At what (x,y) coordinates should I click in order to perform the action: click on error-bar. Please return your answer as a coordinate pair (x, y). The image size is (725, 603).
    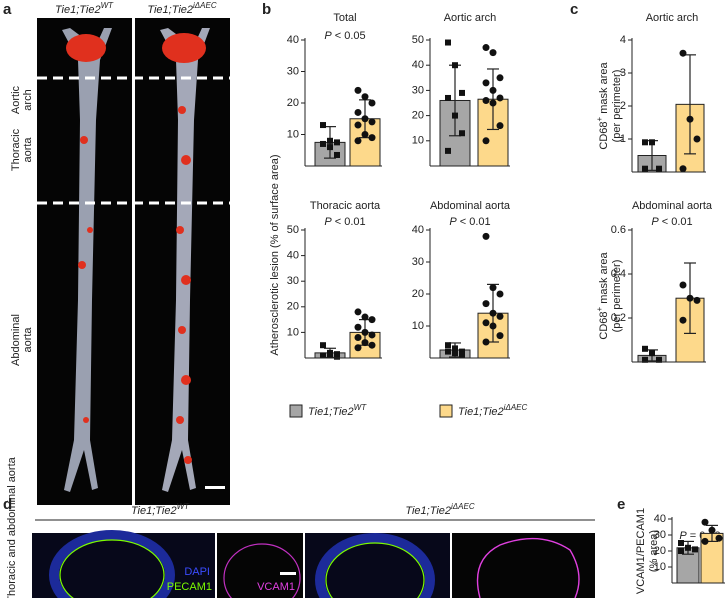
    Looking at the image, I should click on (493, 99).